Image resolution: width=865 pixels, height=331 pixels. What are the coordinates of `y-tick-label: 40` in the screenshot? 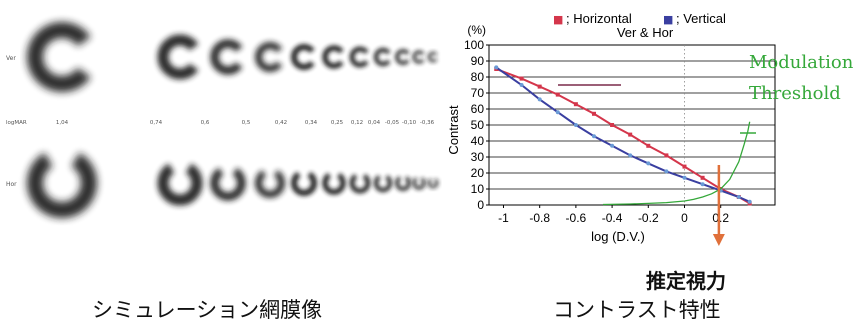 It's located at (478, 141).